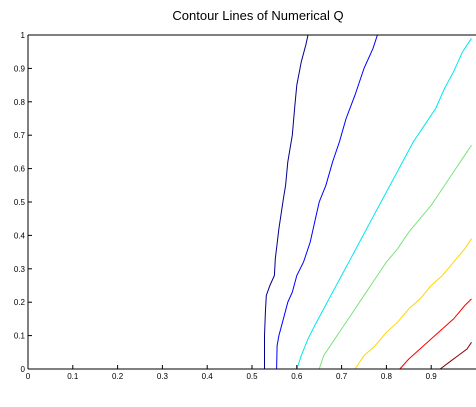  I want to click on x-tick-label: 0.3, so click(163, 376).